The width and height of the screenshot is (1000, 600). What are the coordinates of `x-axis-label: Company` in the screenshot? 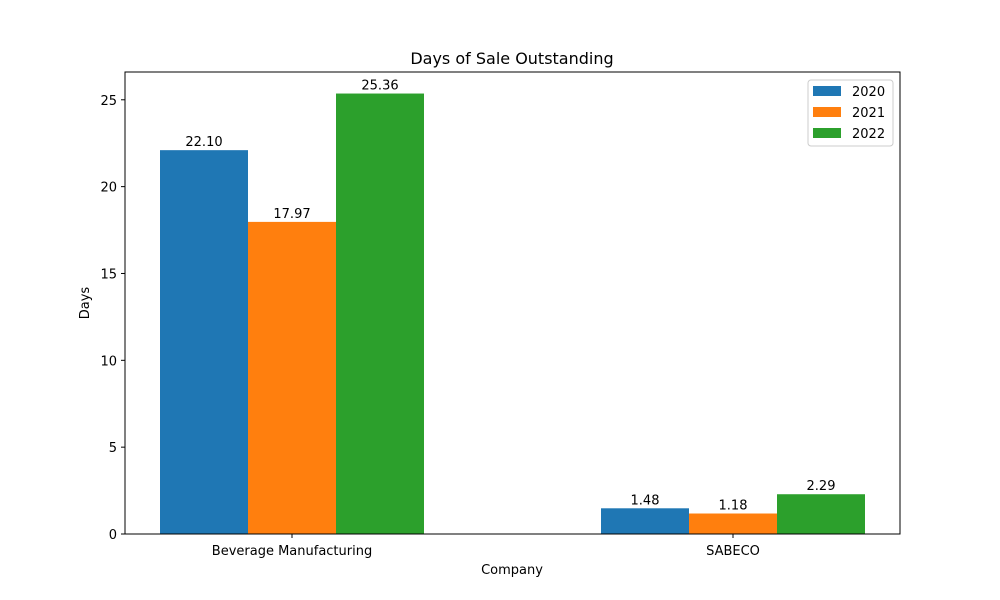 It's located at (512, 570).